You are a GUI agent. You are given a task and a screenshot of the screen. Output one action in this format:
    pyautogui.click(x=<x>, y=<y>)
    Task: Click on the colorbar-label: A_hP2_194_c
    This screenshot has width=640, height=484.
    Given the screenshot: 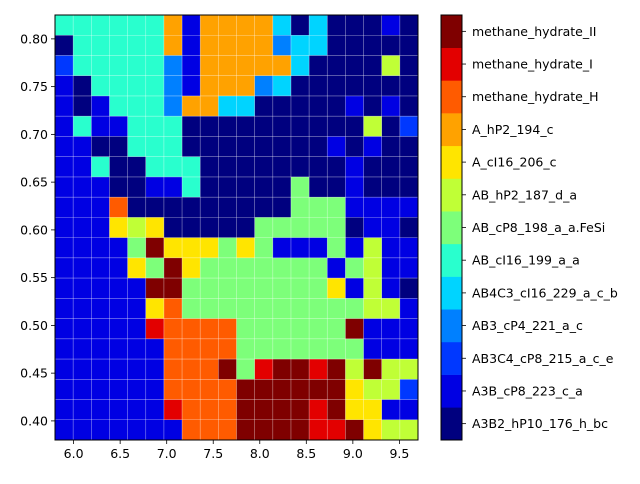 What is the action you would take?
    pyautogui.click(x=513, y=129)
    